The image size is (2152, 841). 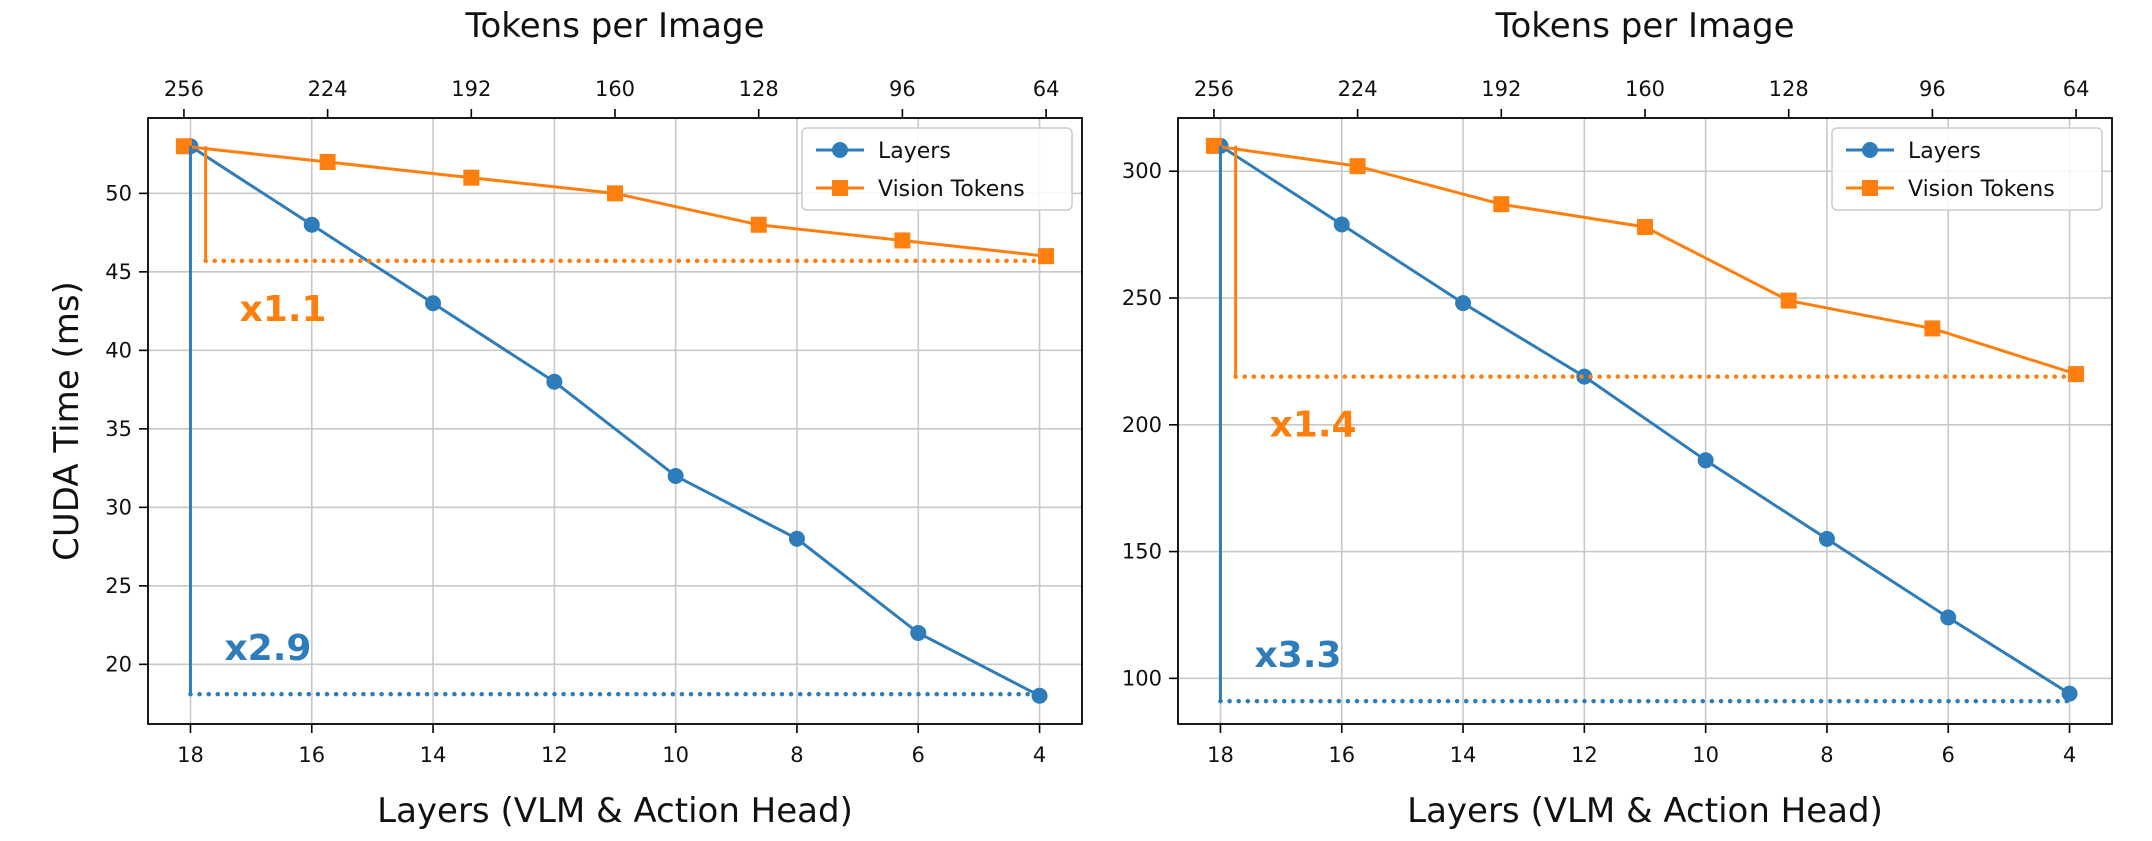 What do you see at coordinates (1313, 425) in the screenshot?
I see `speedup-label: x1.4` at bounding box center [1313, 425].